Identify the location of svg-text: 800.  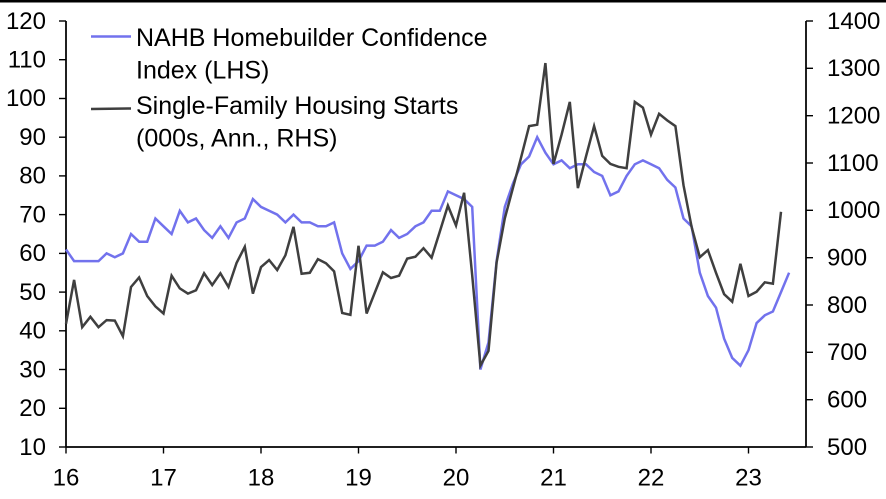
(847, 305).